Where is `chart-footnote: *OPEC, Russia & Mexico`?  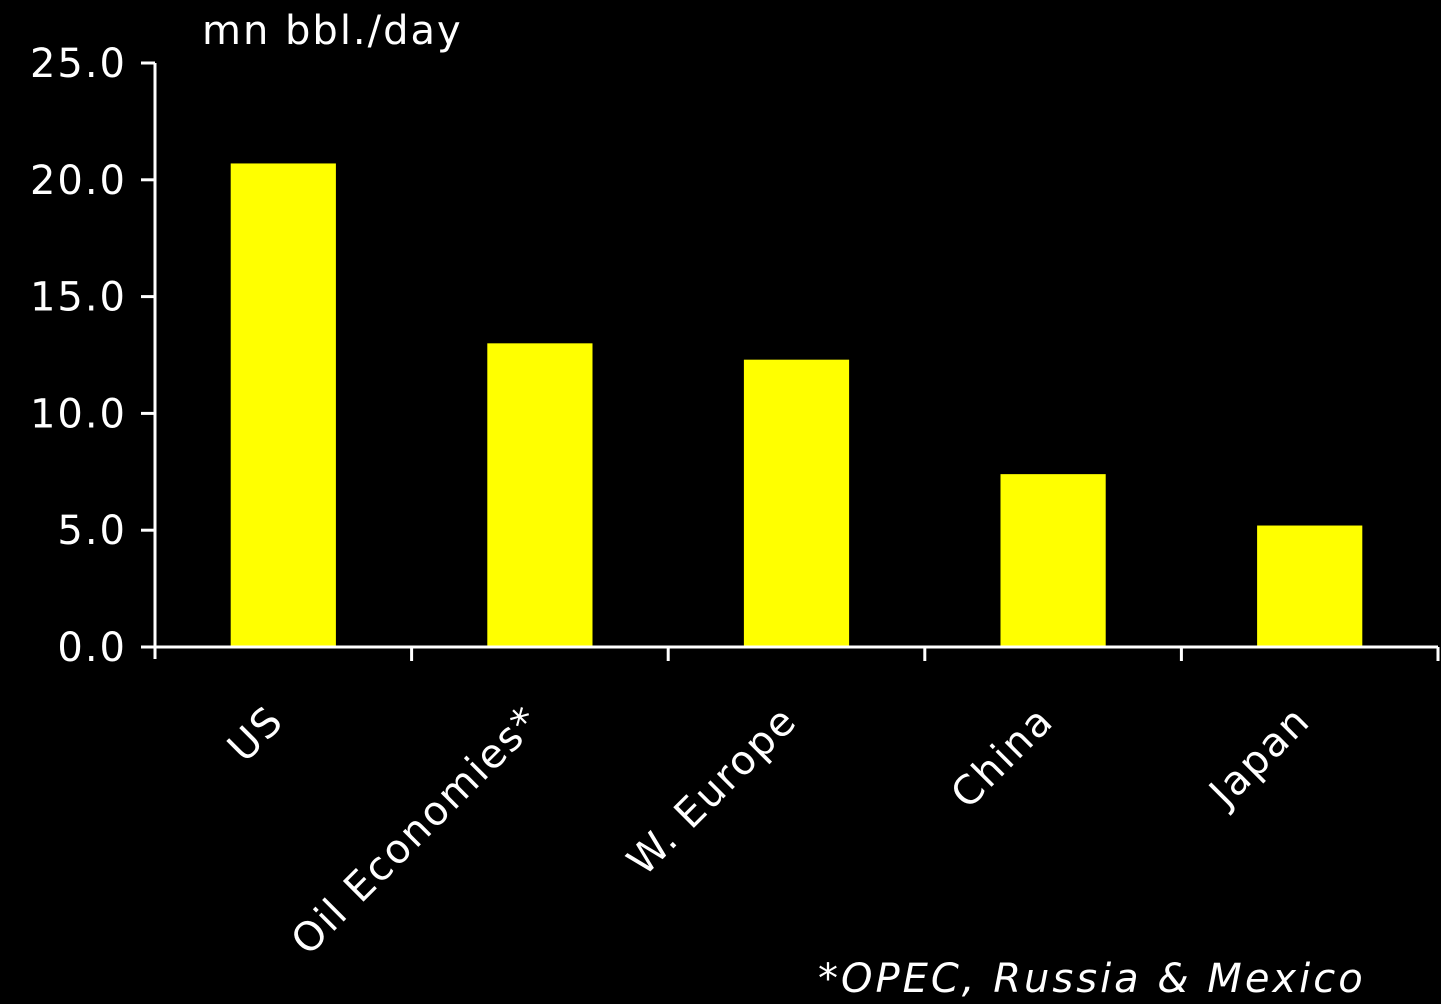
chart-footnote: *OPEC, Russia & Mexico is located at coordinates (1092, 979).